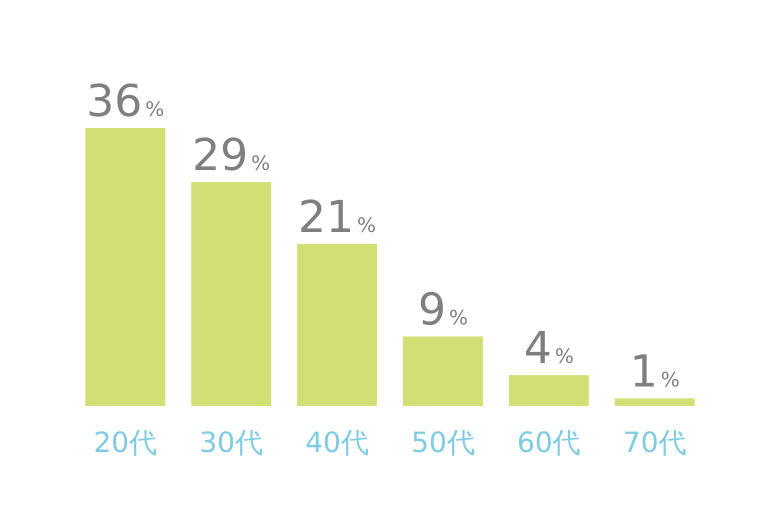 This screenshot has height=520, width=780. What do you see at coordinates (337, 442) in the screenshot?
I see `x-tick-label: 40代` at bounding box center [337, 442].